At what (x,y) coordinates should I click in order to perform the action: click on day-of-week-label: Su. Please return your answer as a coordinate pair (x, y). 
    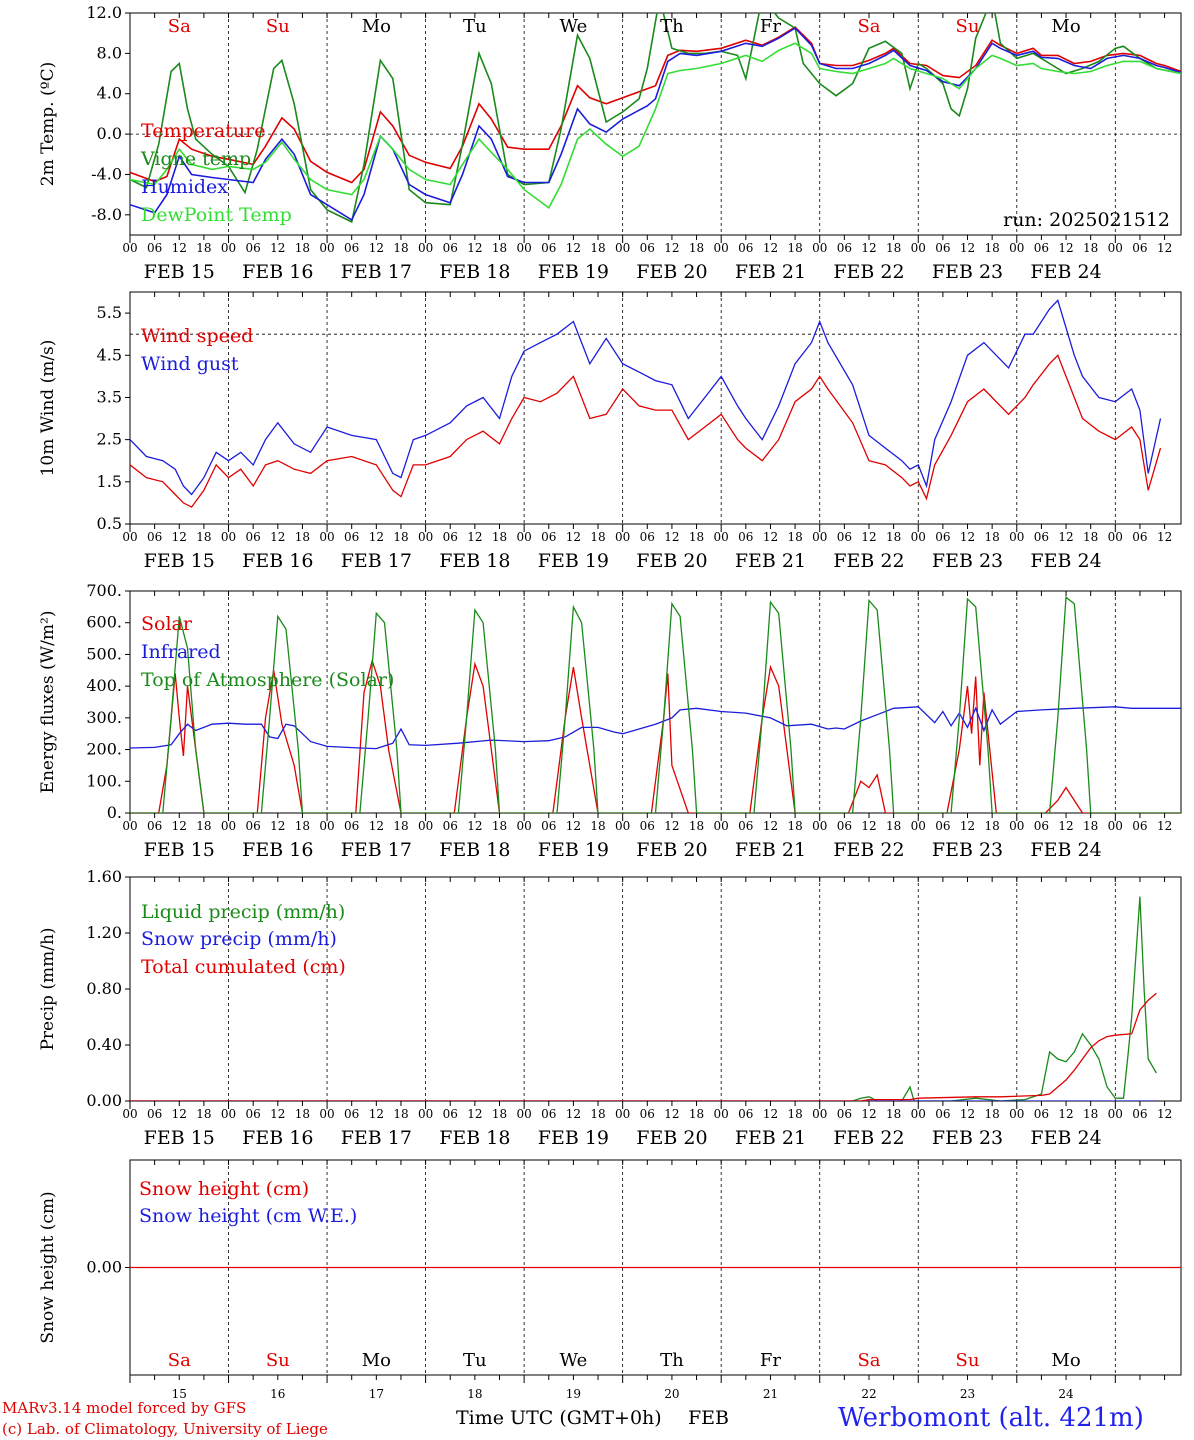
    Looking at the image, I should click on (278, 26).